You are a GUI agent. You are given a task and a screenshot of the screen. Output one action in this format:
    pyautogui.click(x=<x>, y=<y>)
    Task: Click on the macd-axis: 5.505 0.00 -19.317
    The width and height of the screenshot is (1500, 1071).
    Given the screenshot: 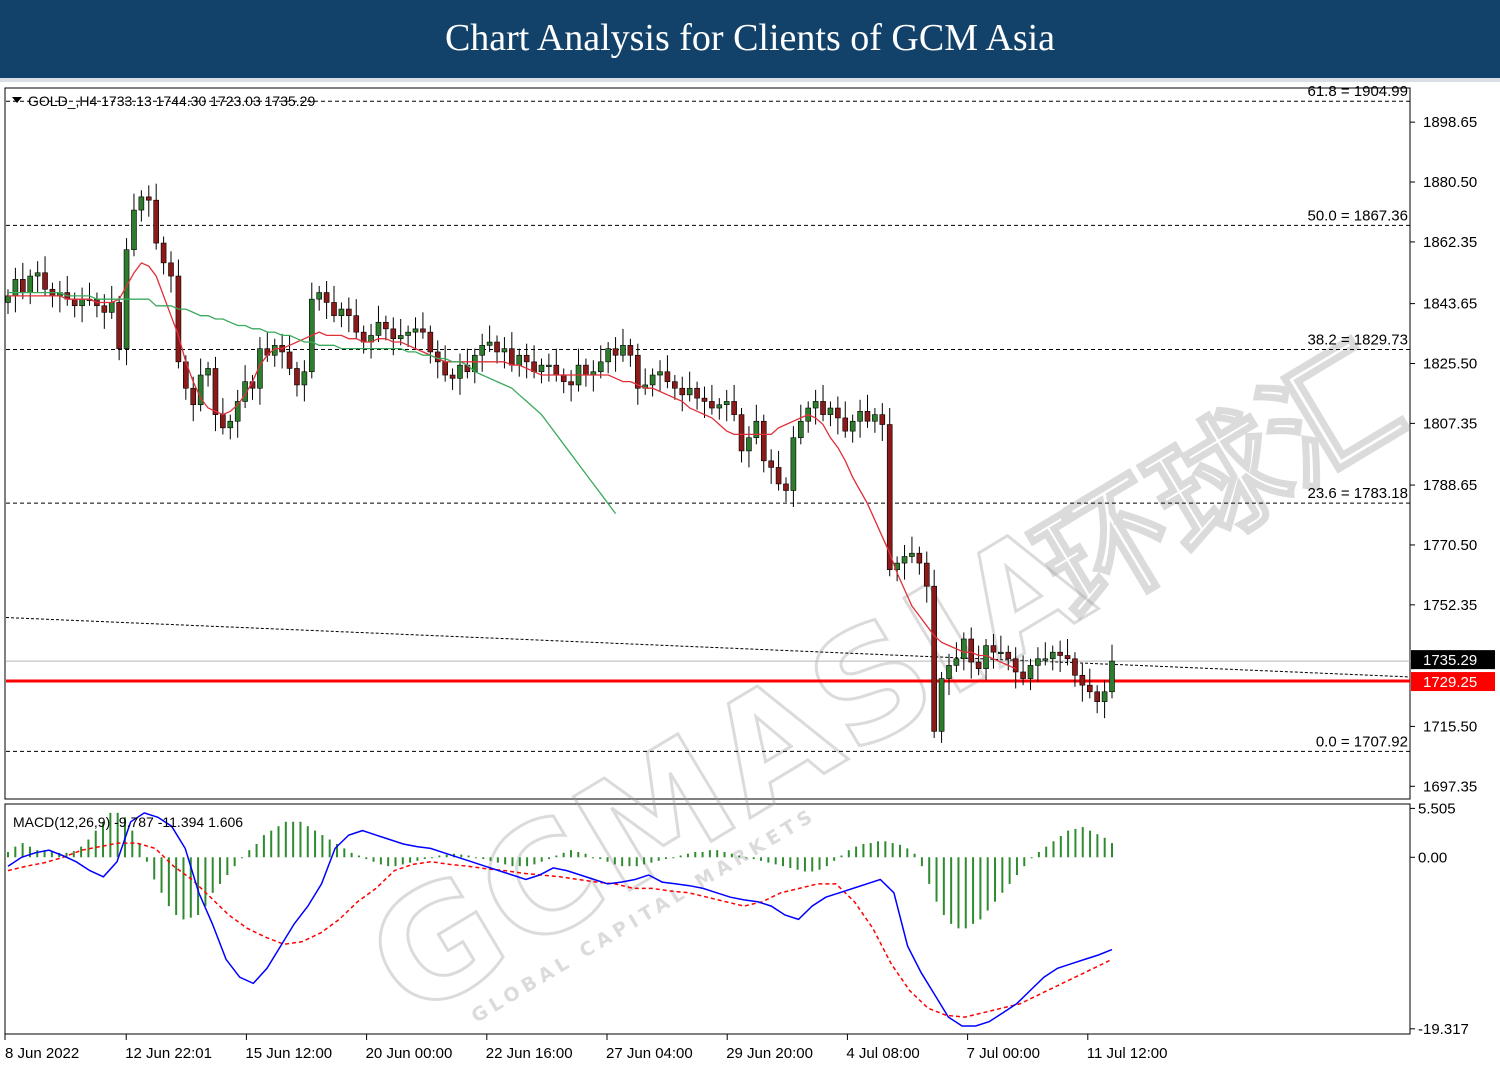 What is the action you would take?
    pyautogui.click(x=1439, y=919)
    